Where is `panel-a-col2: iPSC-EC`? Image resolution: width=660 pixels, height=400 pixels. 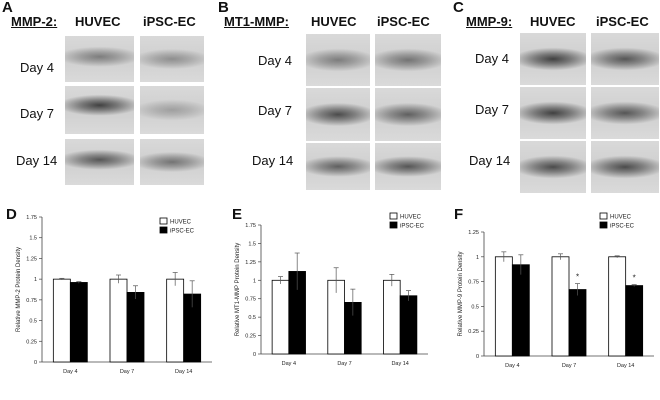
panel-a-col2: iPSC-EC is located at coordinates (169, 21).